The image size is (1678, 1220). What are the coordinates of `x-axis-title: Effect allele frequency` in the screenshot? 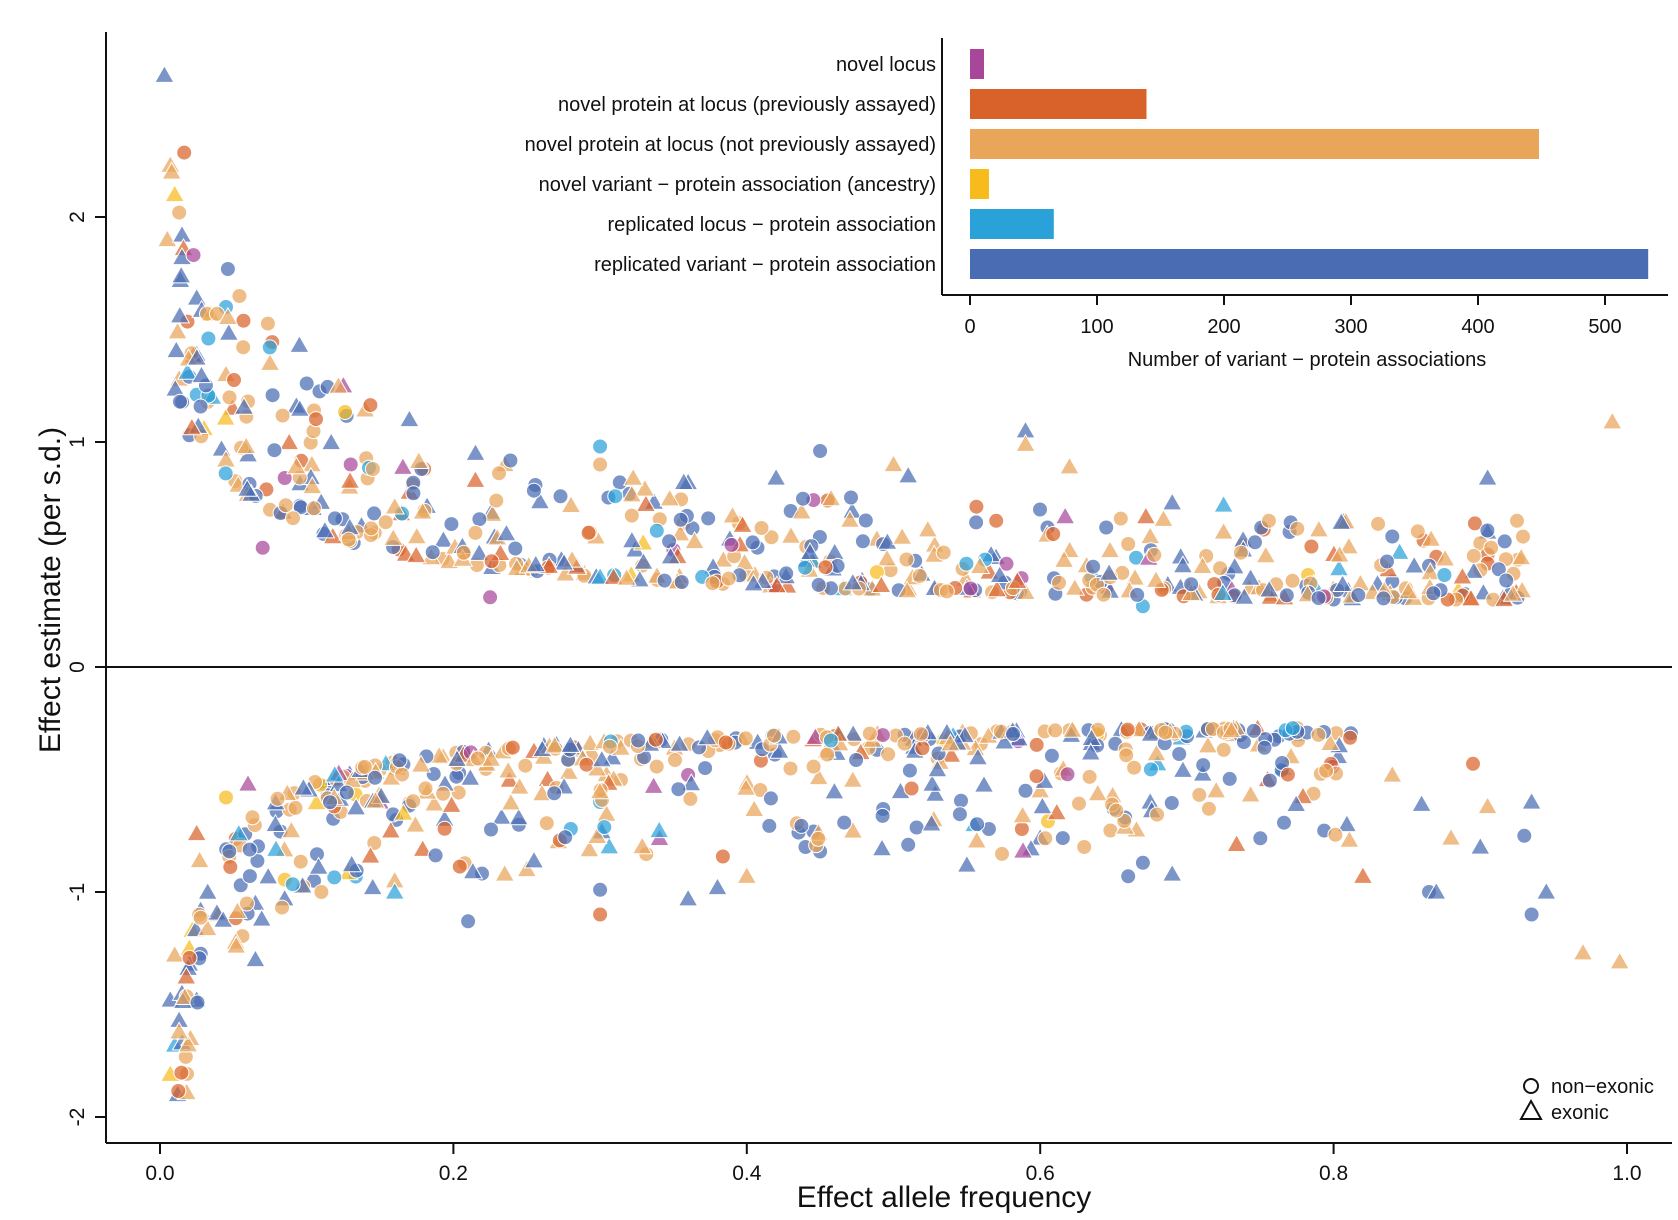 It's located at (944, 1197).